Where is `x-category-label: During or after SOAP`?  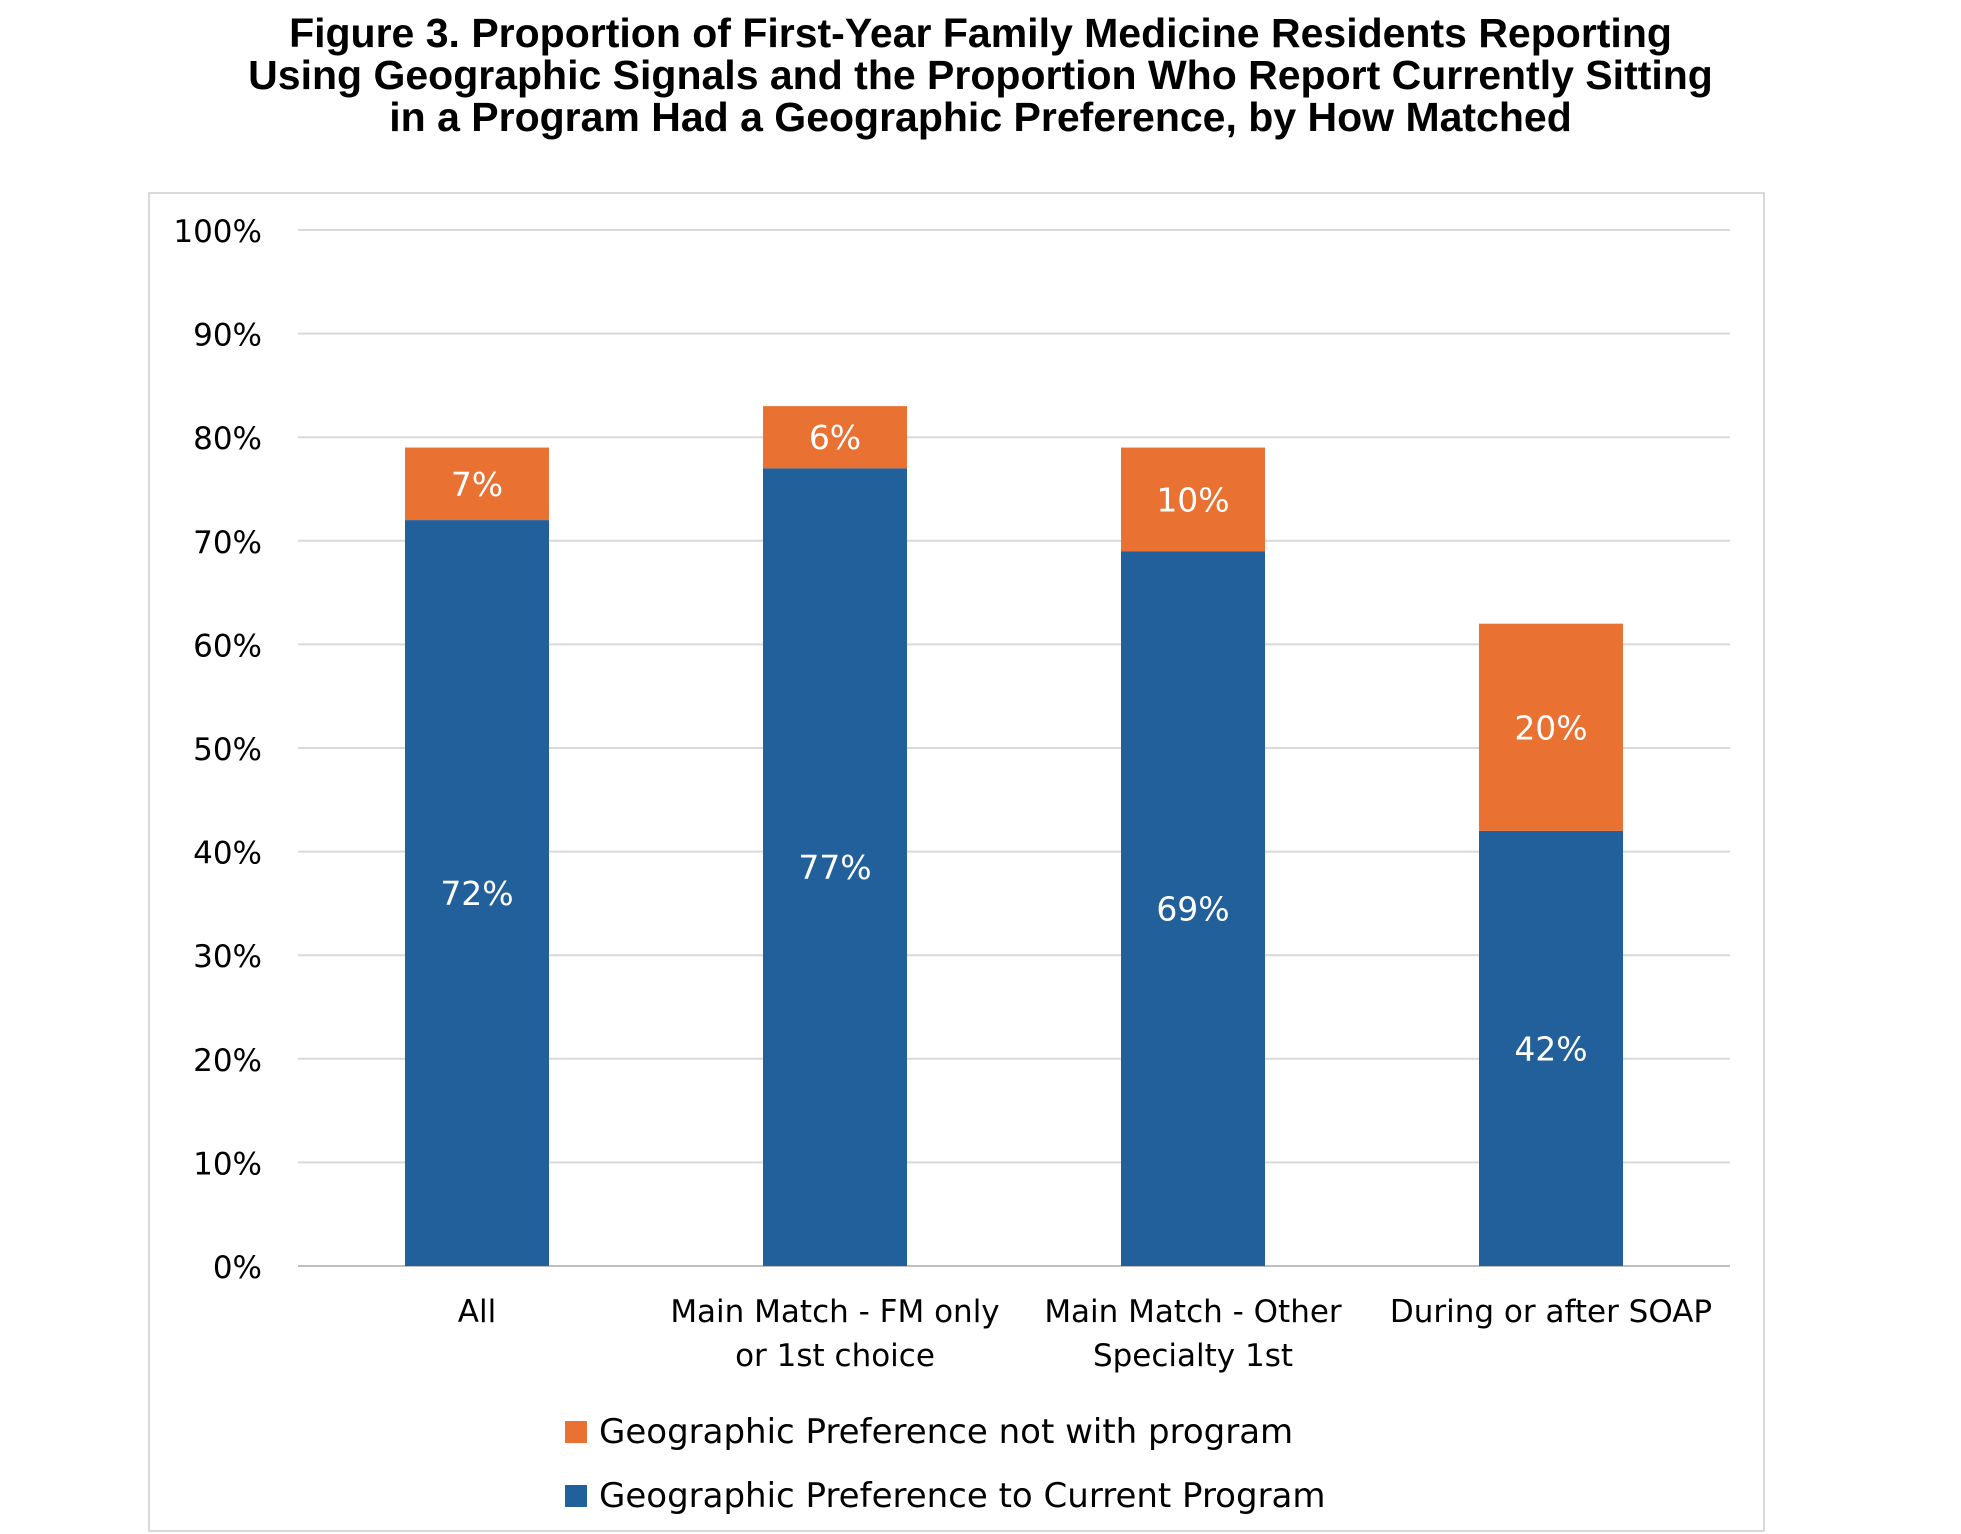
x-category-label: During or after SOAP is located at coordinates (1551, 1312).